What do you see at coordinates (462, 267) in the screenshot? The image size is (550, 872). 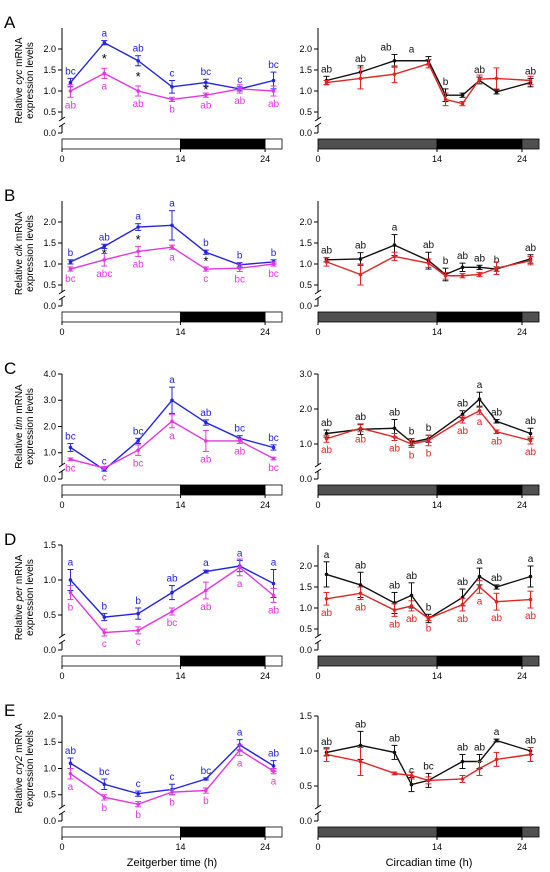 I see `panel-b-right-series-black-point` at bounding box center [462, 267].